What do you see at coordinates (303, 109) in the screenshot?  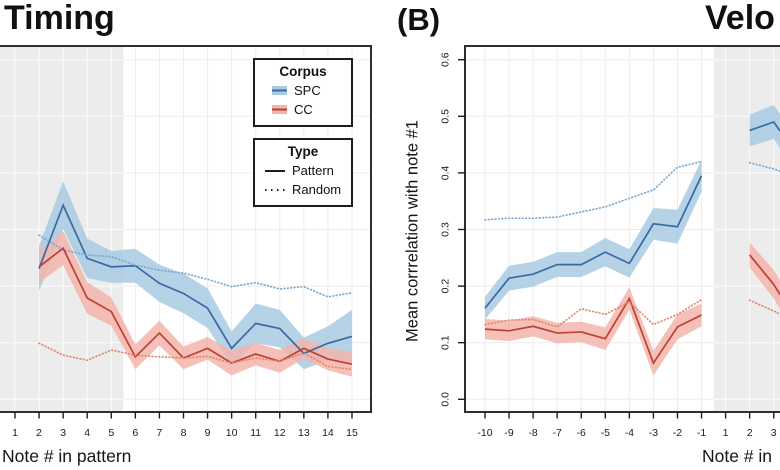 I see `legend-item-cc-label: CC` at bounding box center [303, 109].